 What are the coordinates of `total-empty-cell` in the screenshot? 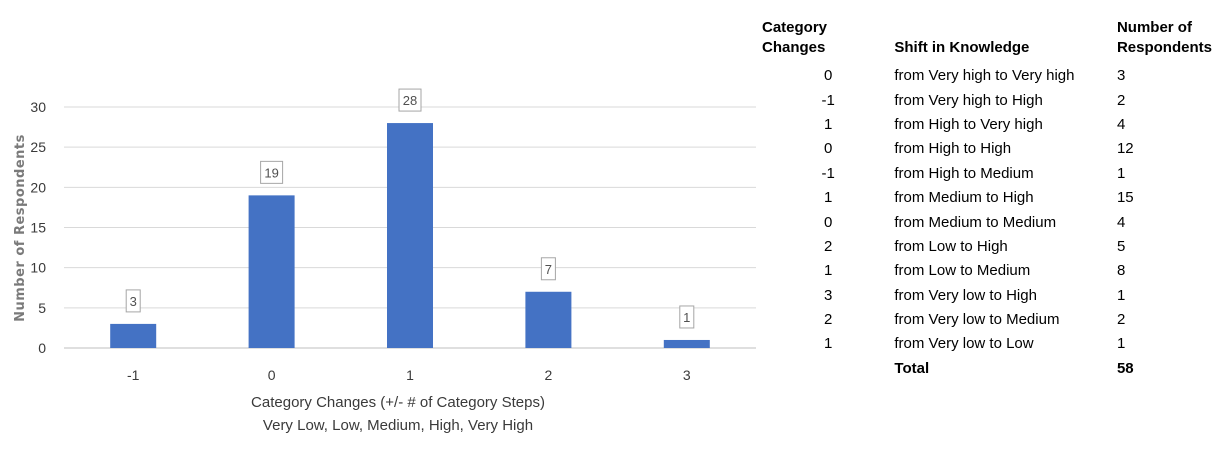 It's located at (828, 369).